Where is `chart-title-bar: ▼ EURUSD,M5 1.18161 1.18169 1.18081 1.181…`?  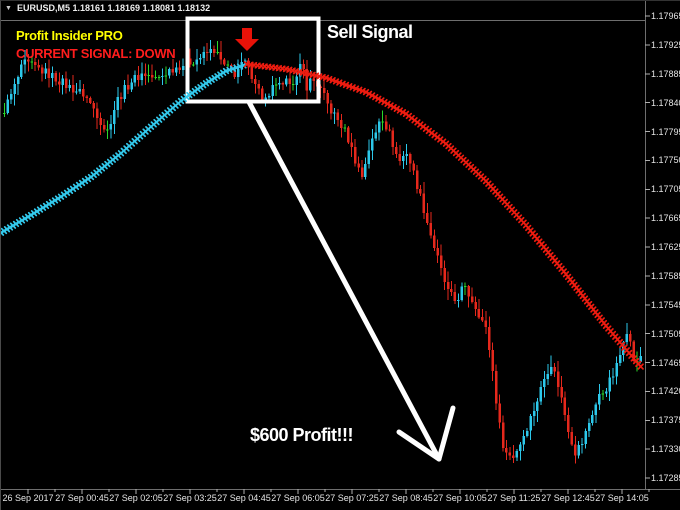
chart-title-bar: ▼ EURUSD,M5 1.18161 1.18169 1.18081 1.181… is located at coordinates (107, 8).